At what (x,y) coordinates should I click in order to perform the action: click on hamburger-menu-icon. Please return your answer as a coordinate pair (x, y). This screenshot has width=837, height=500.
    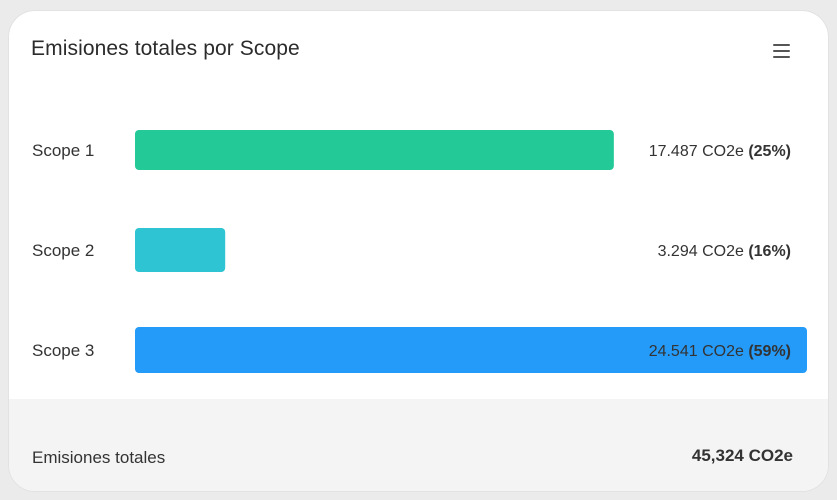
    Looking at the image, I should click on (781, 51).